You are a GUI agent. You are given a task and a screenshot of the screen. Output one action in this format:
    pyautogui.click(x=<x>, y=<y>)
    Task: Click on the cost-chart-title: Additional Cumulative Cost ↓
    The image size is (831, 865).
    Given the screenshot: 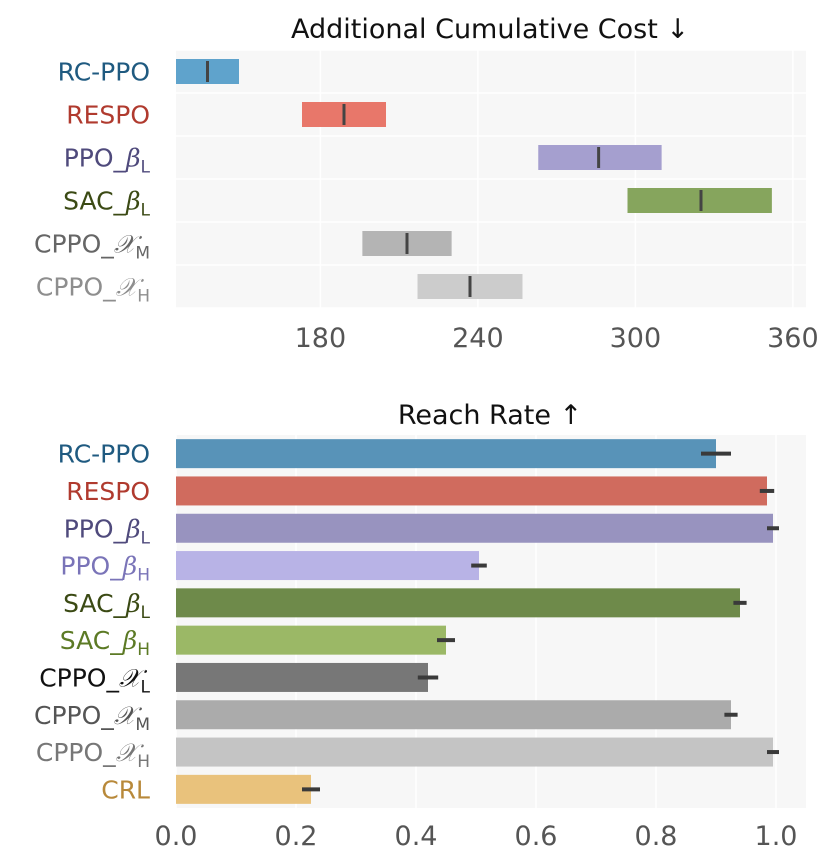 What is the action you would take?
    pyautogui.click(x=490, y=29)
    